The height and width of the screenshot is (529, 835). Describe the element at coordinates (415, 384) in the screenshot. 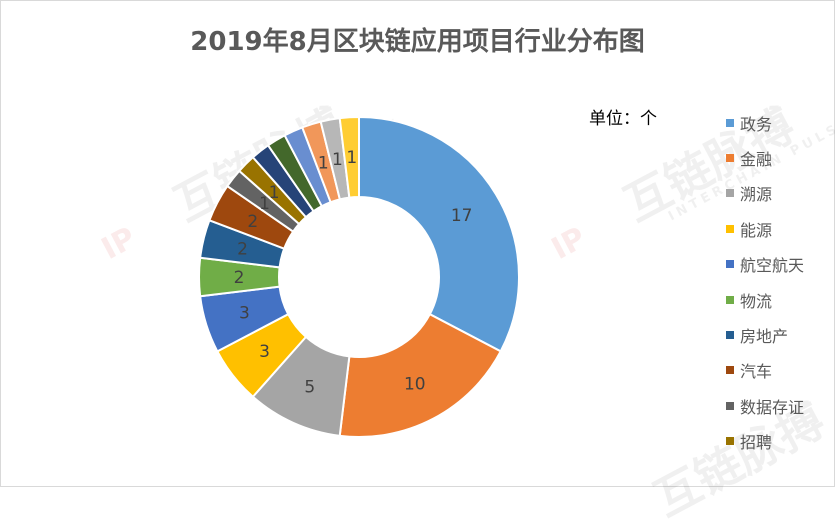

I see `data-label: 10` at that location.